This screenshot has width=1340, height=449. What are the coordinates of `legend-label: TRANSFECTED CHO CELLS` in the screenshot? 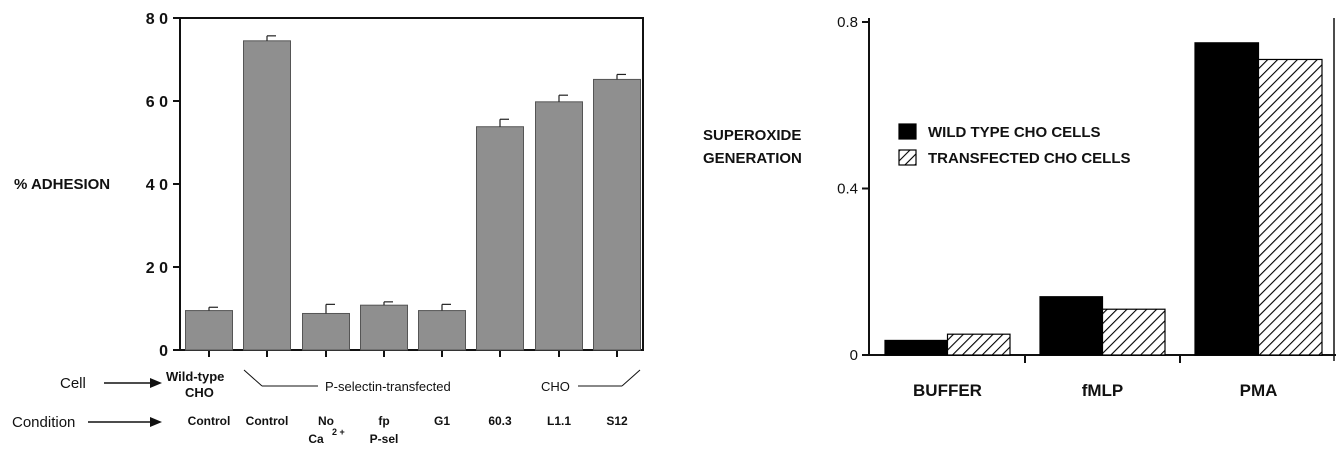 It's located at (1029, 158).